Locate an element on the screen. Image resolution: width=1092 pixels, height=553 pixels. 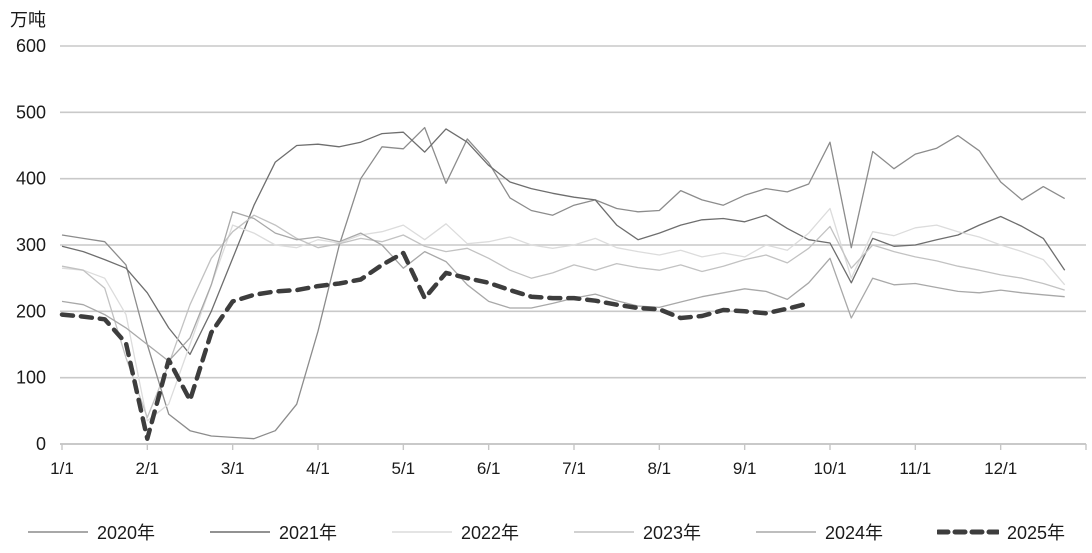
legend-label: 2025年 is located at coordinates (1036, 533).